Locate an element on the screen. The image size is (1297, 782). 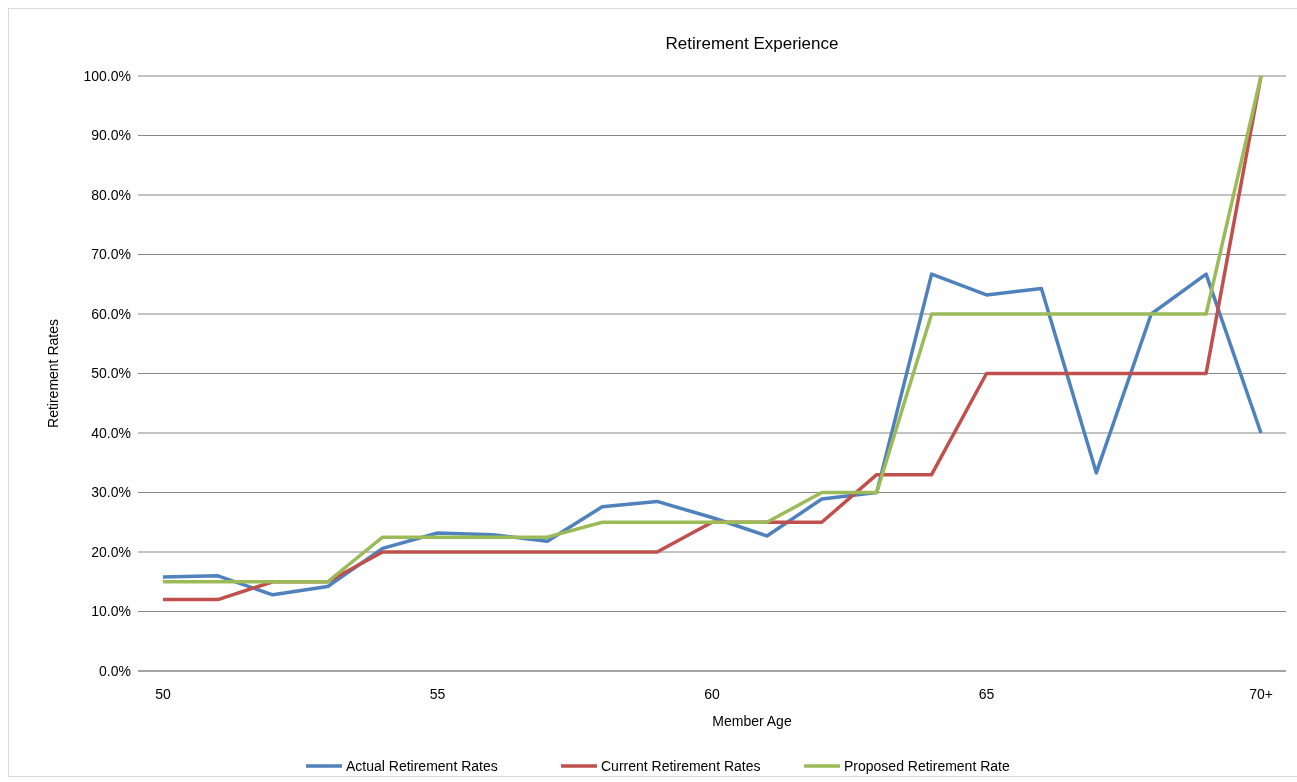
y-tick-label: 40.0% is located at coordinates (111, 432).